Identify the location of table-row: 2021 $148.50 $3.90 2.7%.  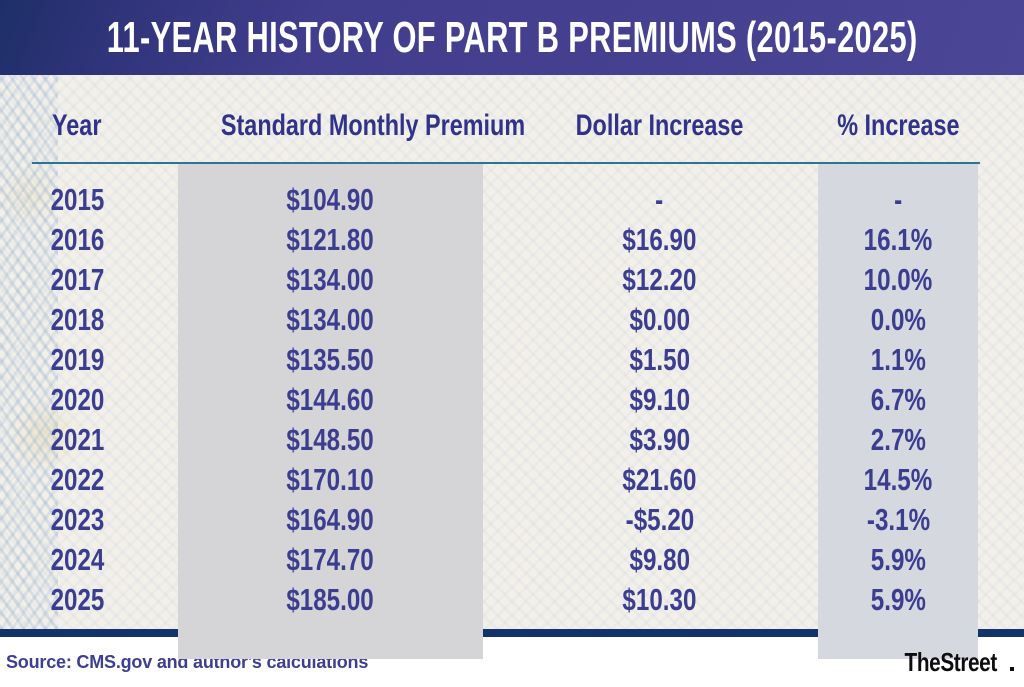
(512, 440).